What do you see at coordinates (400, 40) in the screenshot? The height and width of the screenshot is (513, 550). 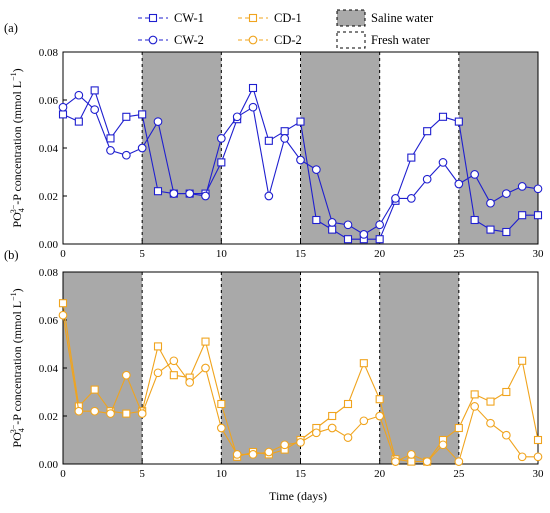 I see `legend-label: Fresh water` at bounding box center [400, 40].